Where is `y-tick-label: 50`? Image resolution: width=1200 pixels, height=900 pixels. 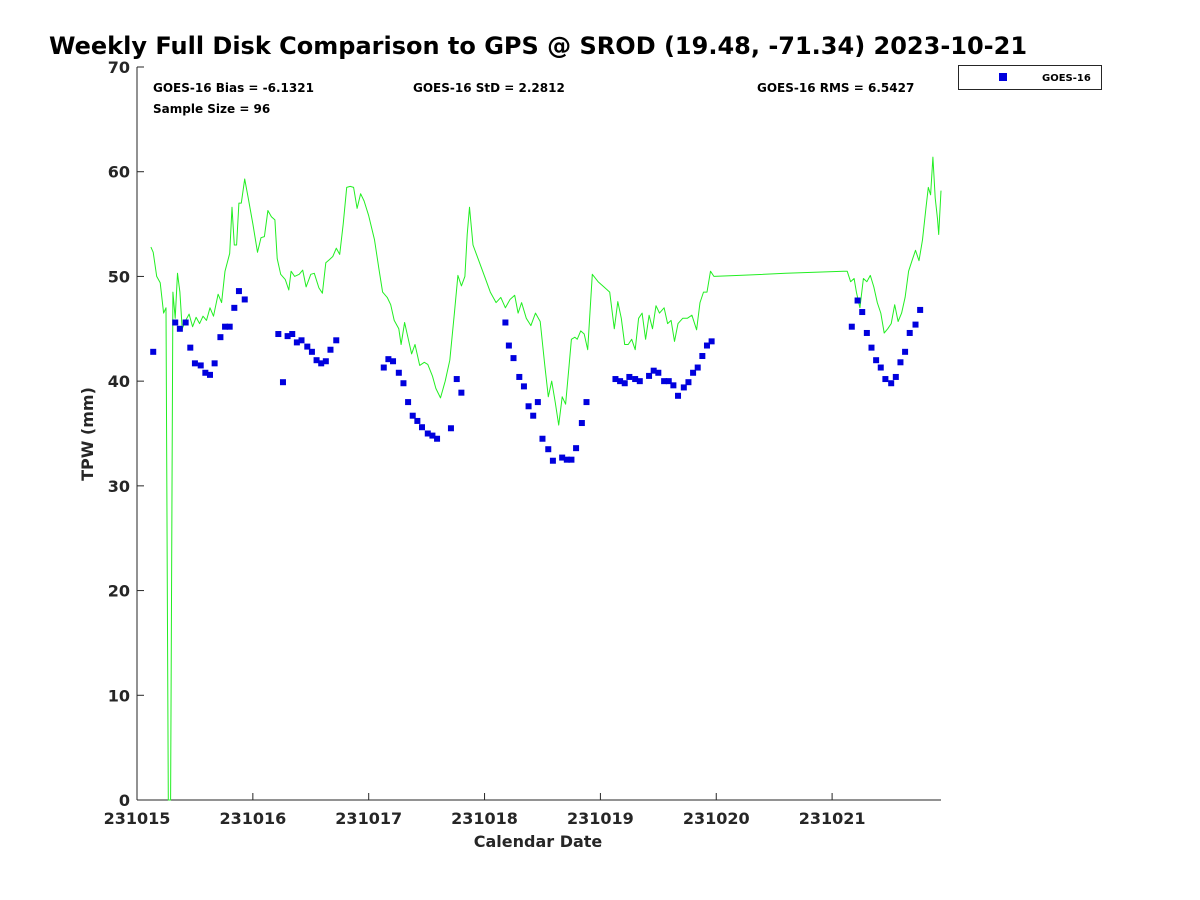 y-tick-label: 50 is located at coordinates (119, 276).